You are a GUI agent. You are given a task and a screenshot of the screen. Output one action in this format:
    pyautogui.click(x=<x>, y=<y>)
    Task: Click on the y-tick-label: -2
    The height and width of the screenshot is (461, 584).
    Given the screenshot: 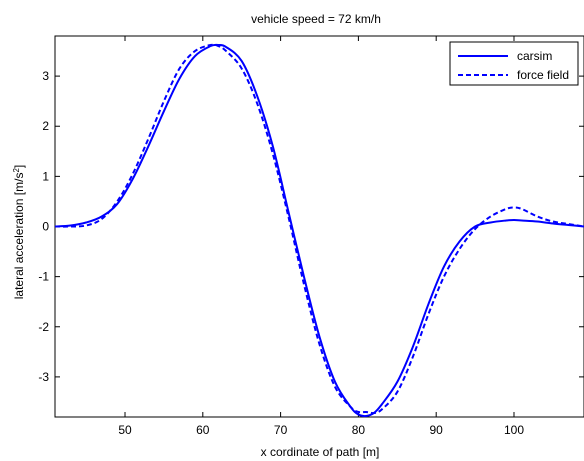 What is the action you would take?
    pyautogui.click(x=43, y=327)
    